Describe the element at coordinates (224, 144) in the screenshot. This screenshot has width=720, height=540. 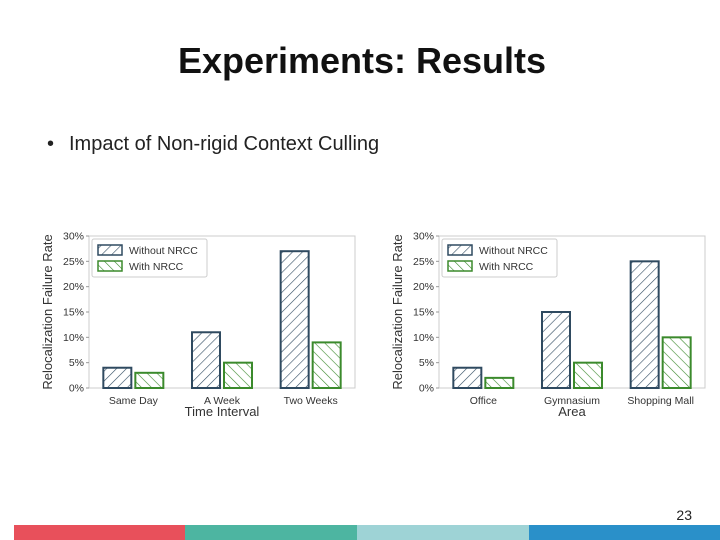
I see `bullet-text: Impact of Non-rigid Context Culling` at that location.